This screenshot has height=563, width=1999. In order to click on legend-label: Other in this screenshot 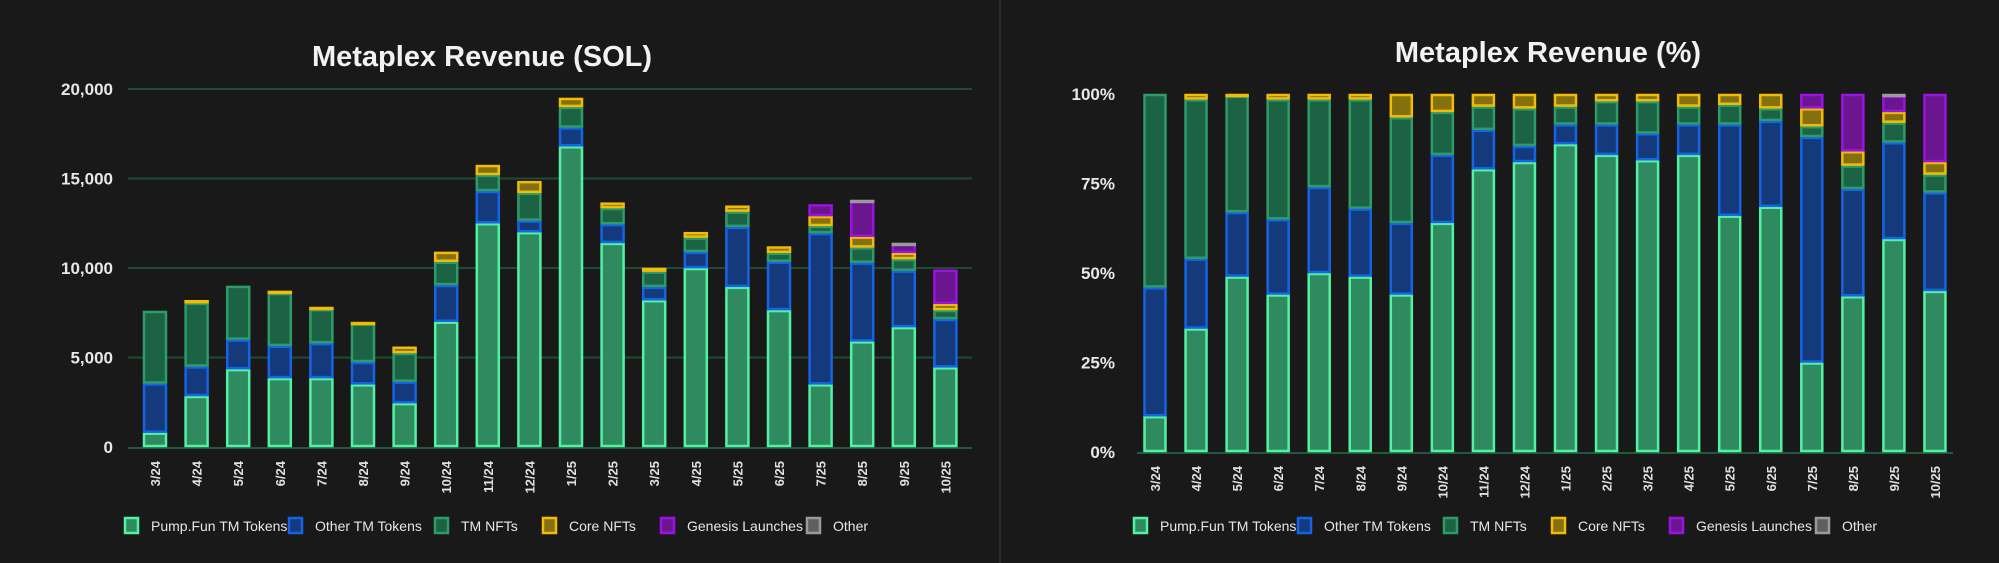, I will do `click(1859, 526)`.